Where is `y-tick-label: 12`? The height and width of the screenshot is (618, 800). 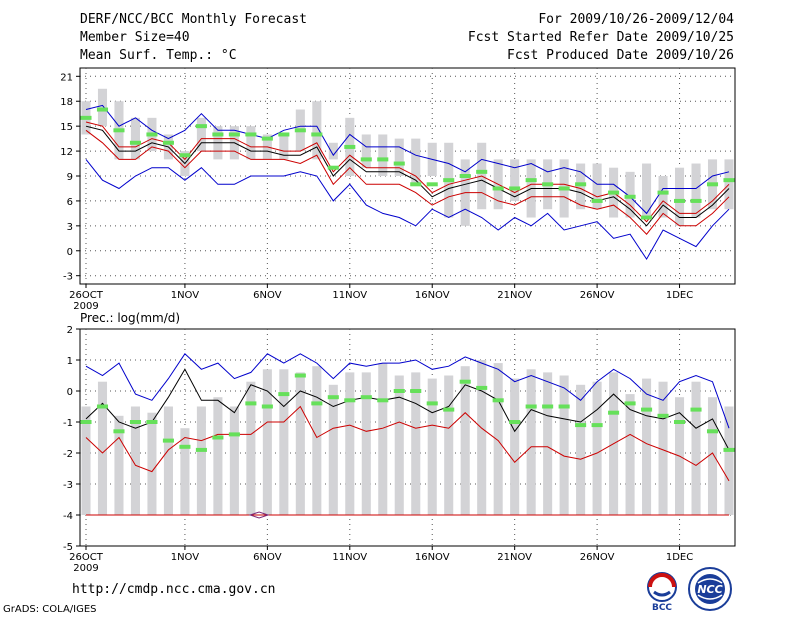
y-tick-label: 12 is located at coordinates (66, 152).